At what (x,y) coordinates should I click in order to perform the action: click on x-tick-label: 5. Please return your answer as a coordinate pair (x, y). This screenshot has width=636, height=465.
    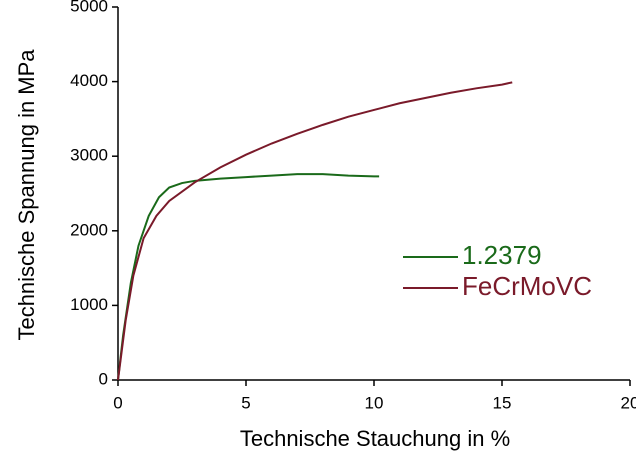
    Looking at the image, I should click on (245, 402).